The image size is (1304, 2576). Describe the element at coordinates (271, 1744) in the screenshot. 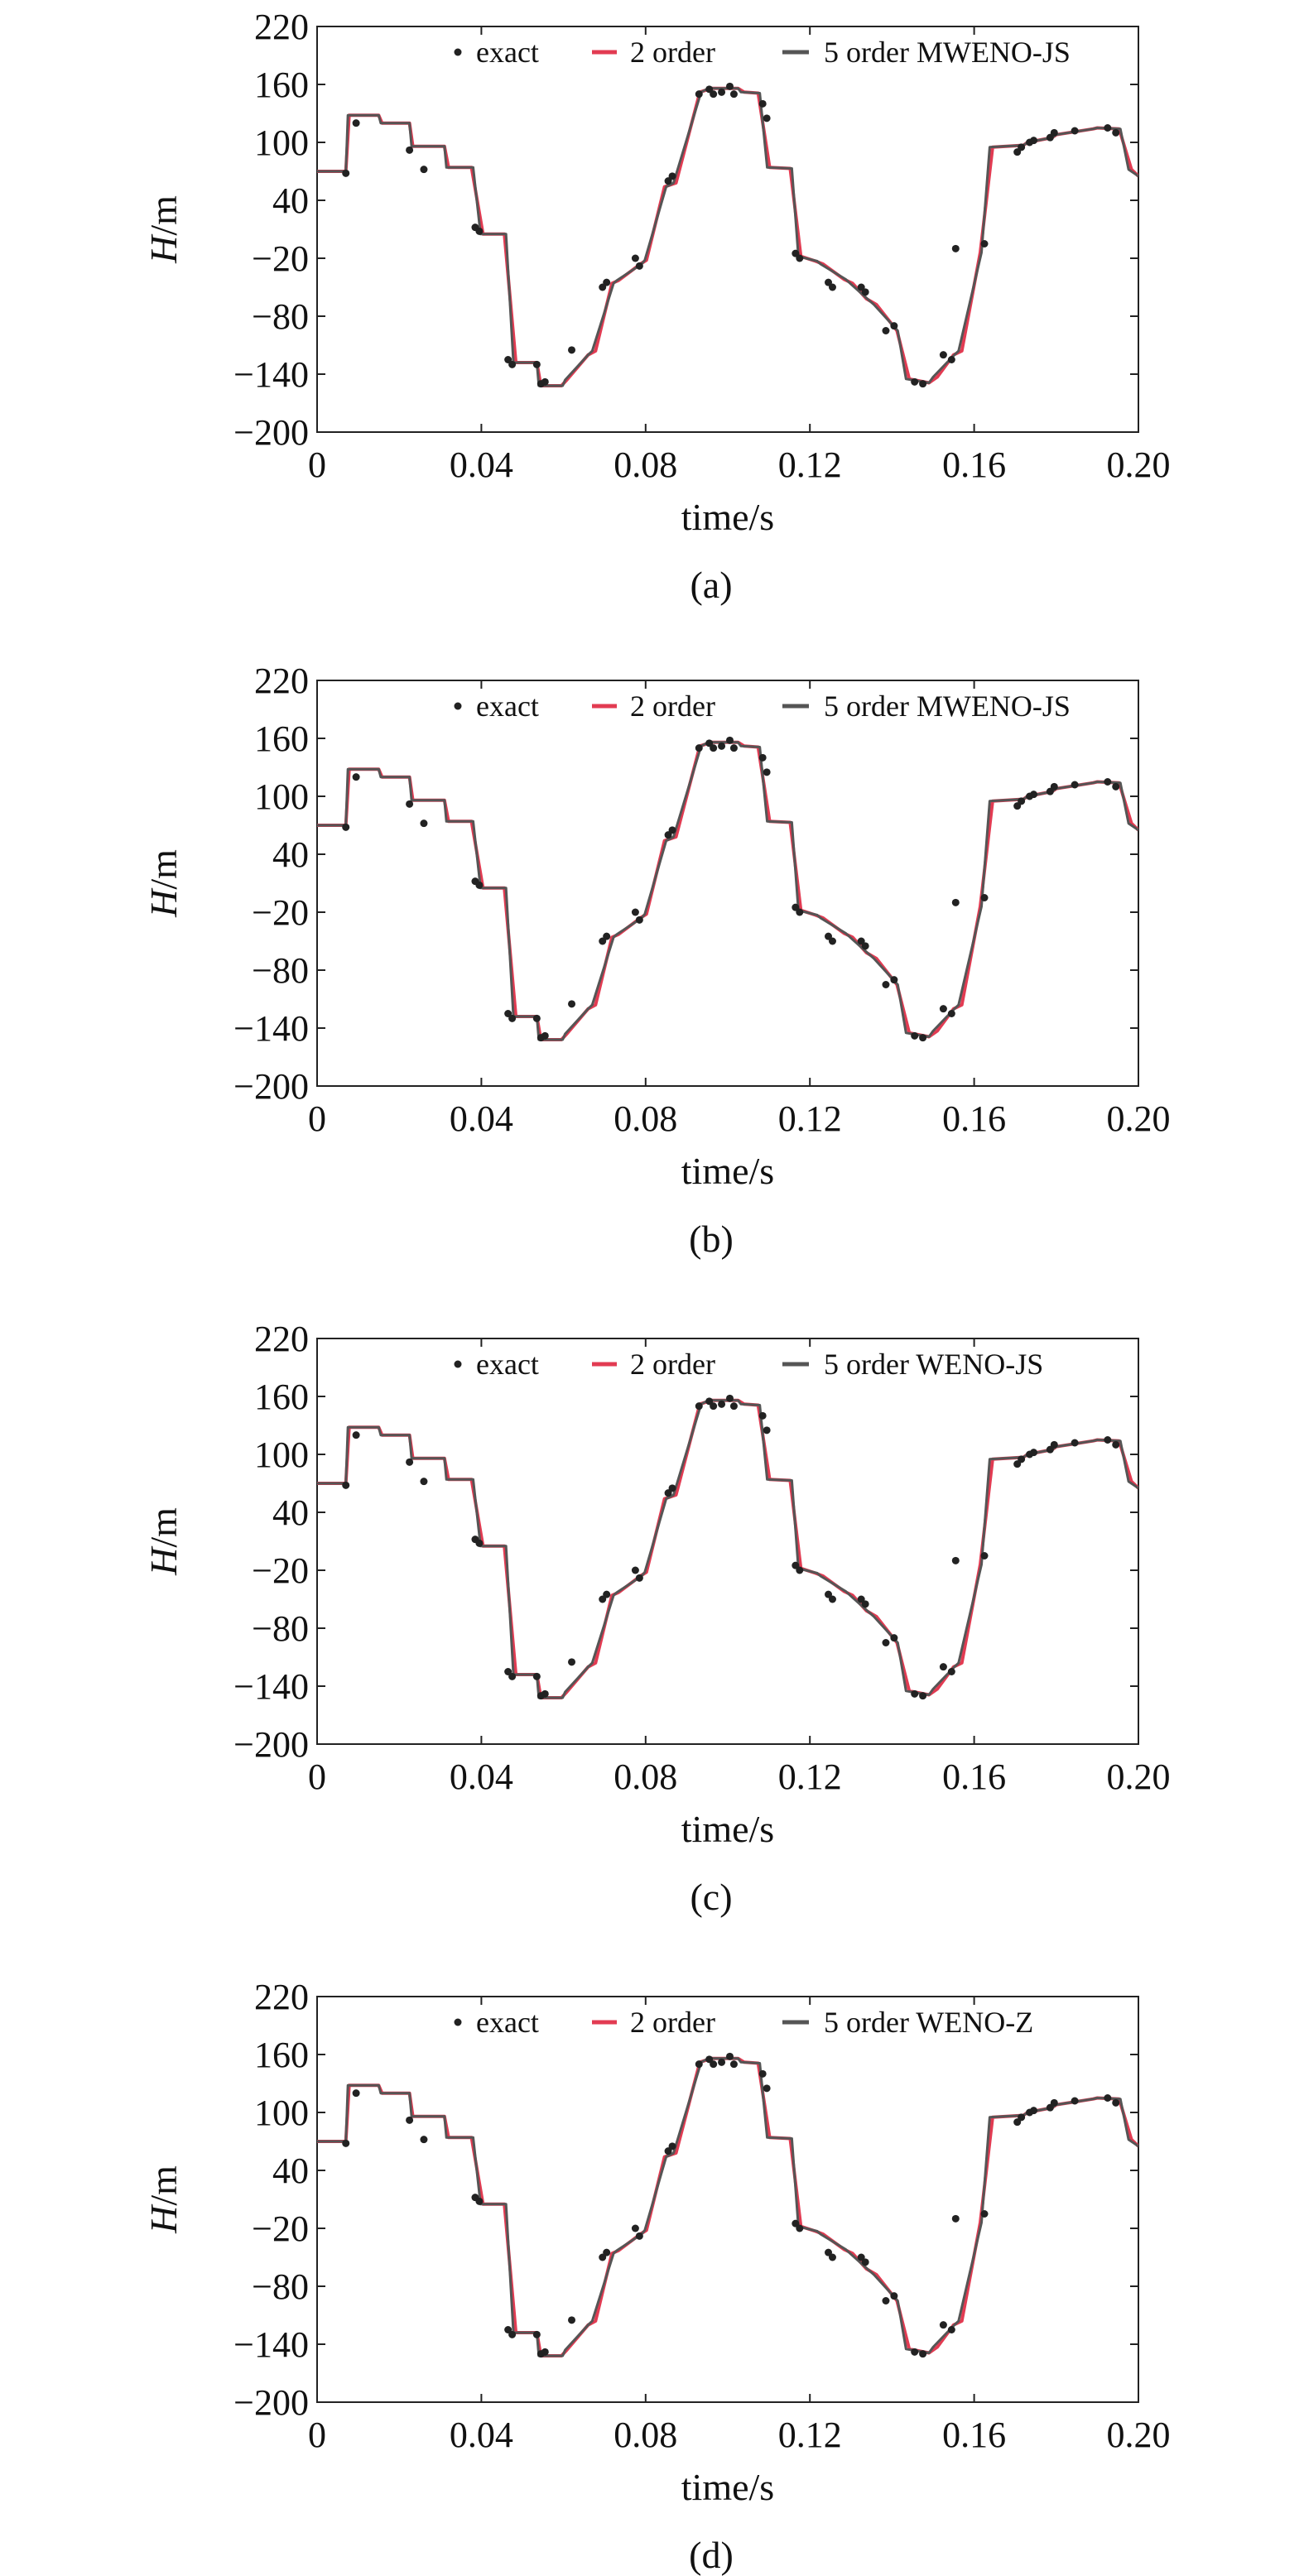

I see `y-tick-label: −200` at that location.